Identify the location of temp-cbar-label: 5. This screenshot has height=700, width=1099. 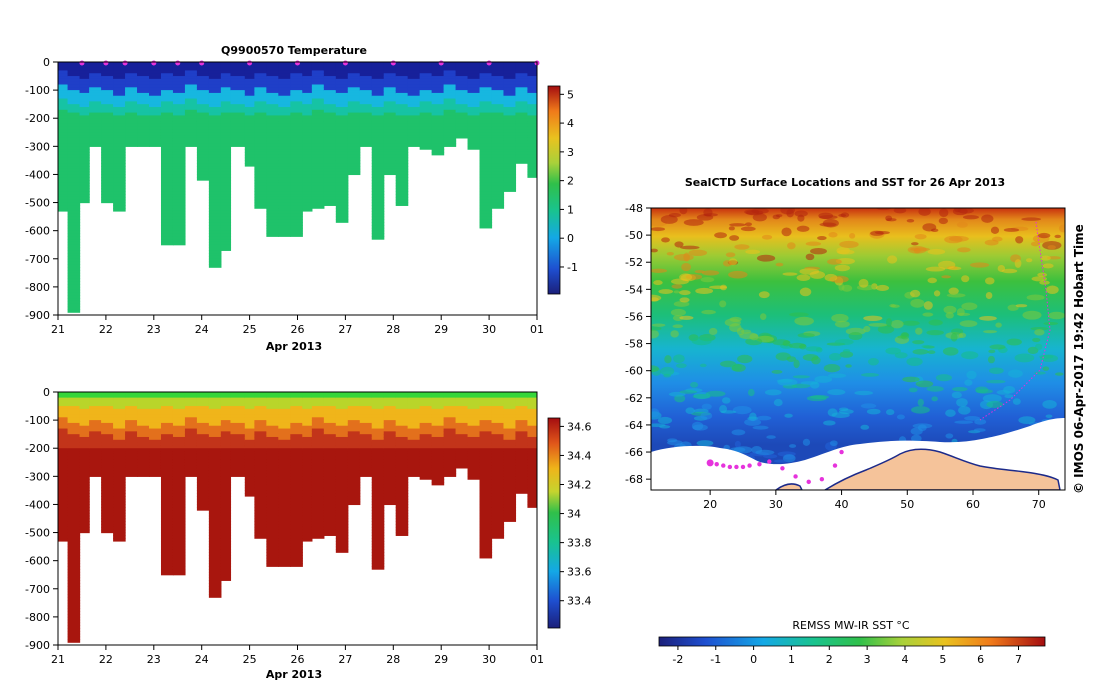
(570, 94).